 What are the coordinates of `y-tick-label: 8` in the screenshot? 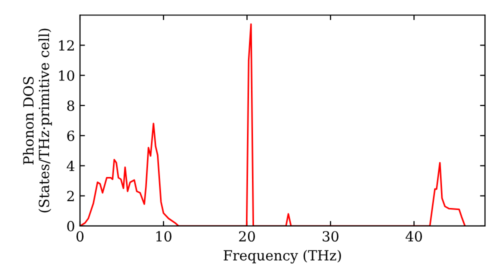 It's located at (70, 105).